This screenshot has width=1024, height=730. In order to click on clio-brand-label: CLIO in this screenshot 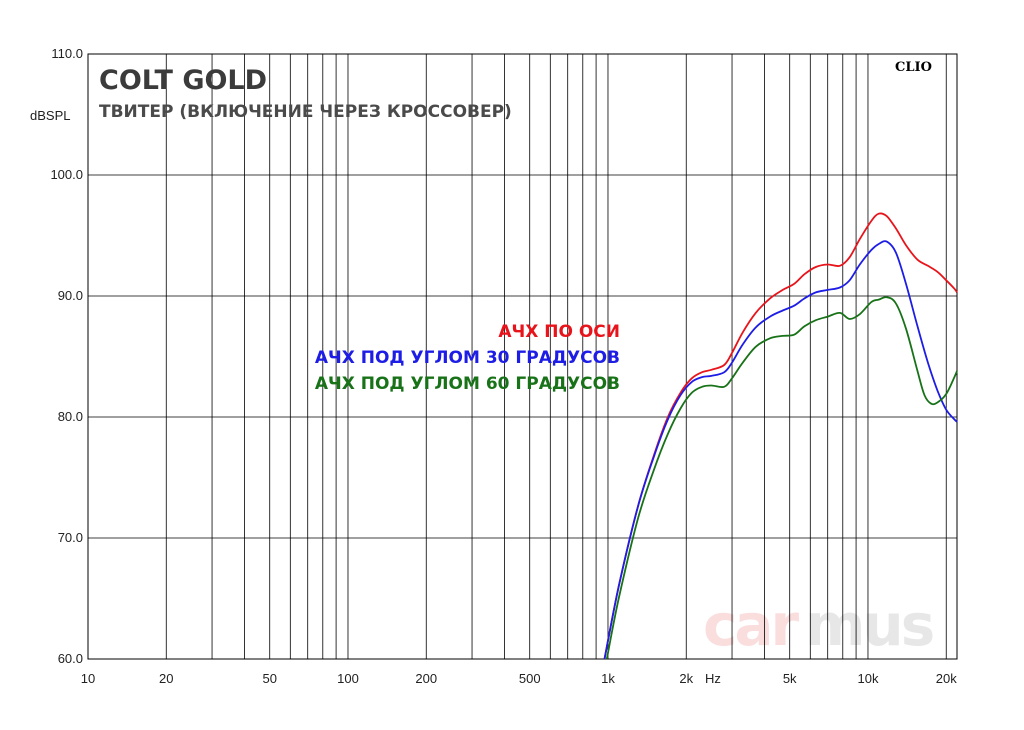, I will do `click(913, 67)`.